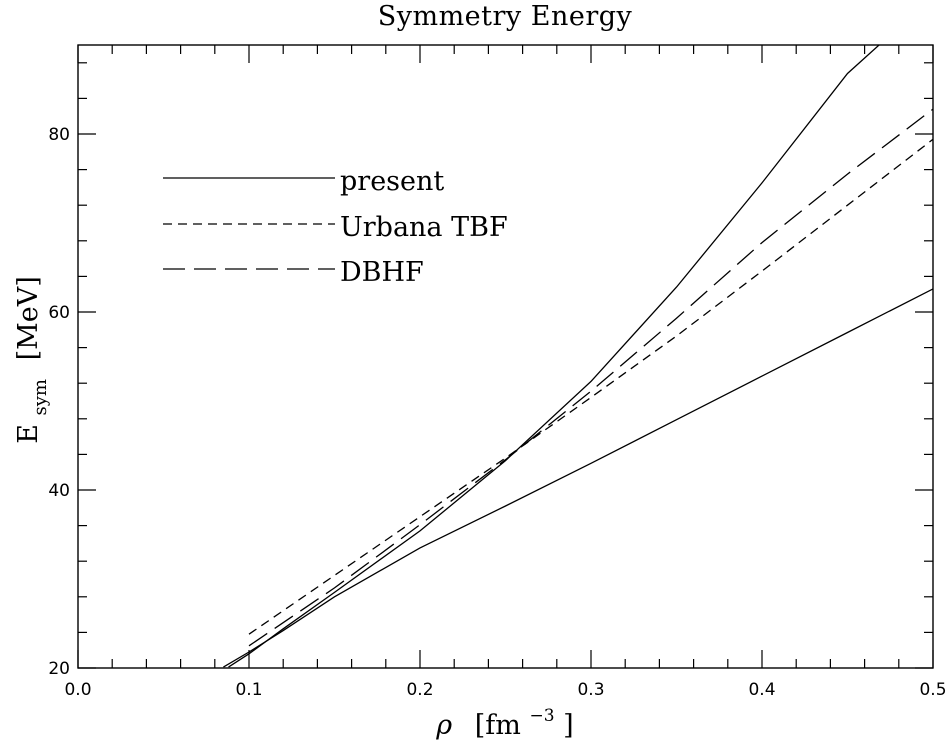  I want to click on x-axis-label: ρ [fm −3 ], so click(504, 719).